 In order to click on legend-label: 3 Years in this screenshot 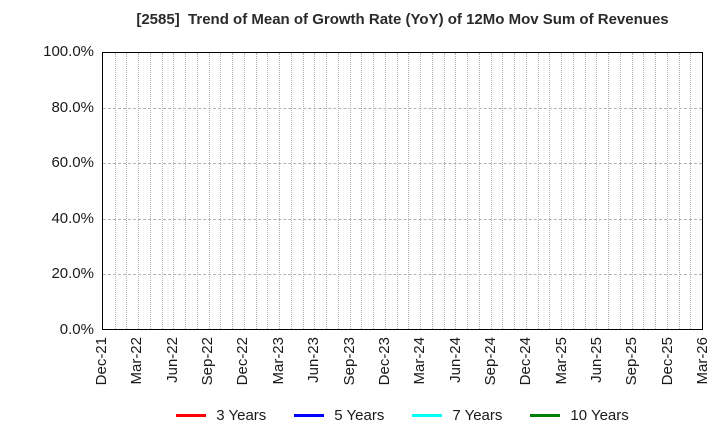, I will do `click(241, 415)`.